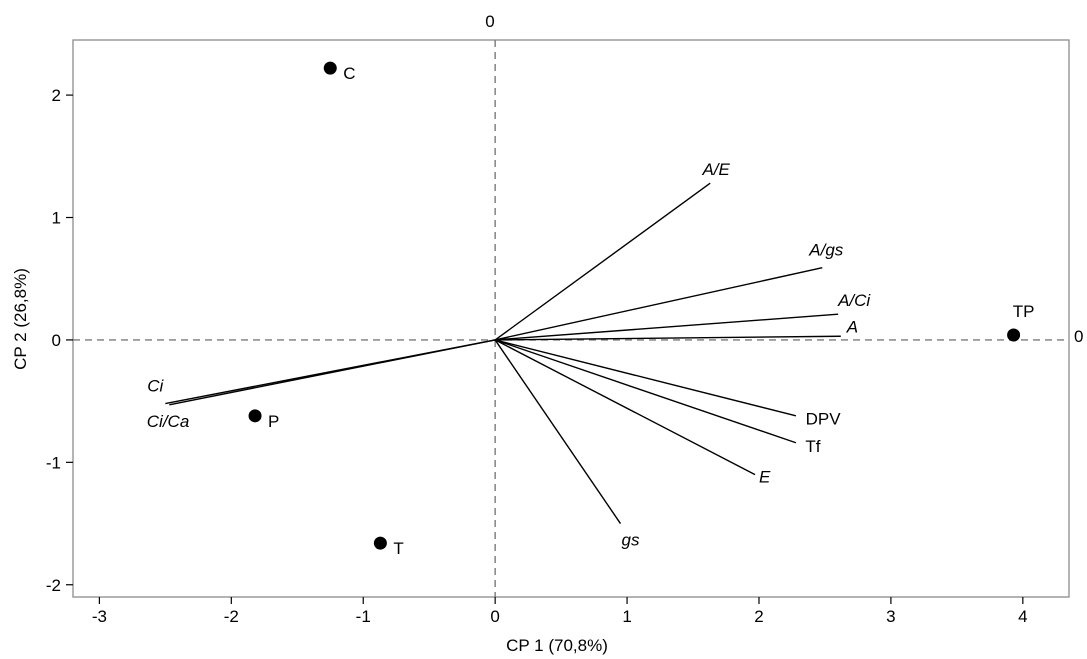 This screenshot has height=659, width=1087. Describe the element at coordinates (558, 431) in the screenshot. I see `vector-gs` at that location.